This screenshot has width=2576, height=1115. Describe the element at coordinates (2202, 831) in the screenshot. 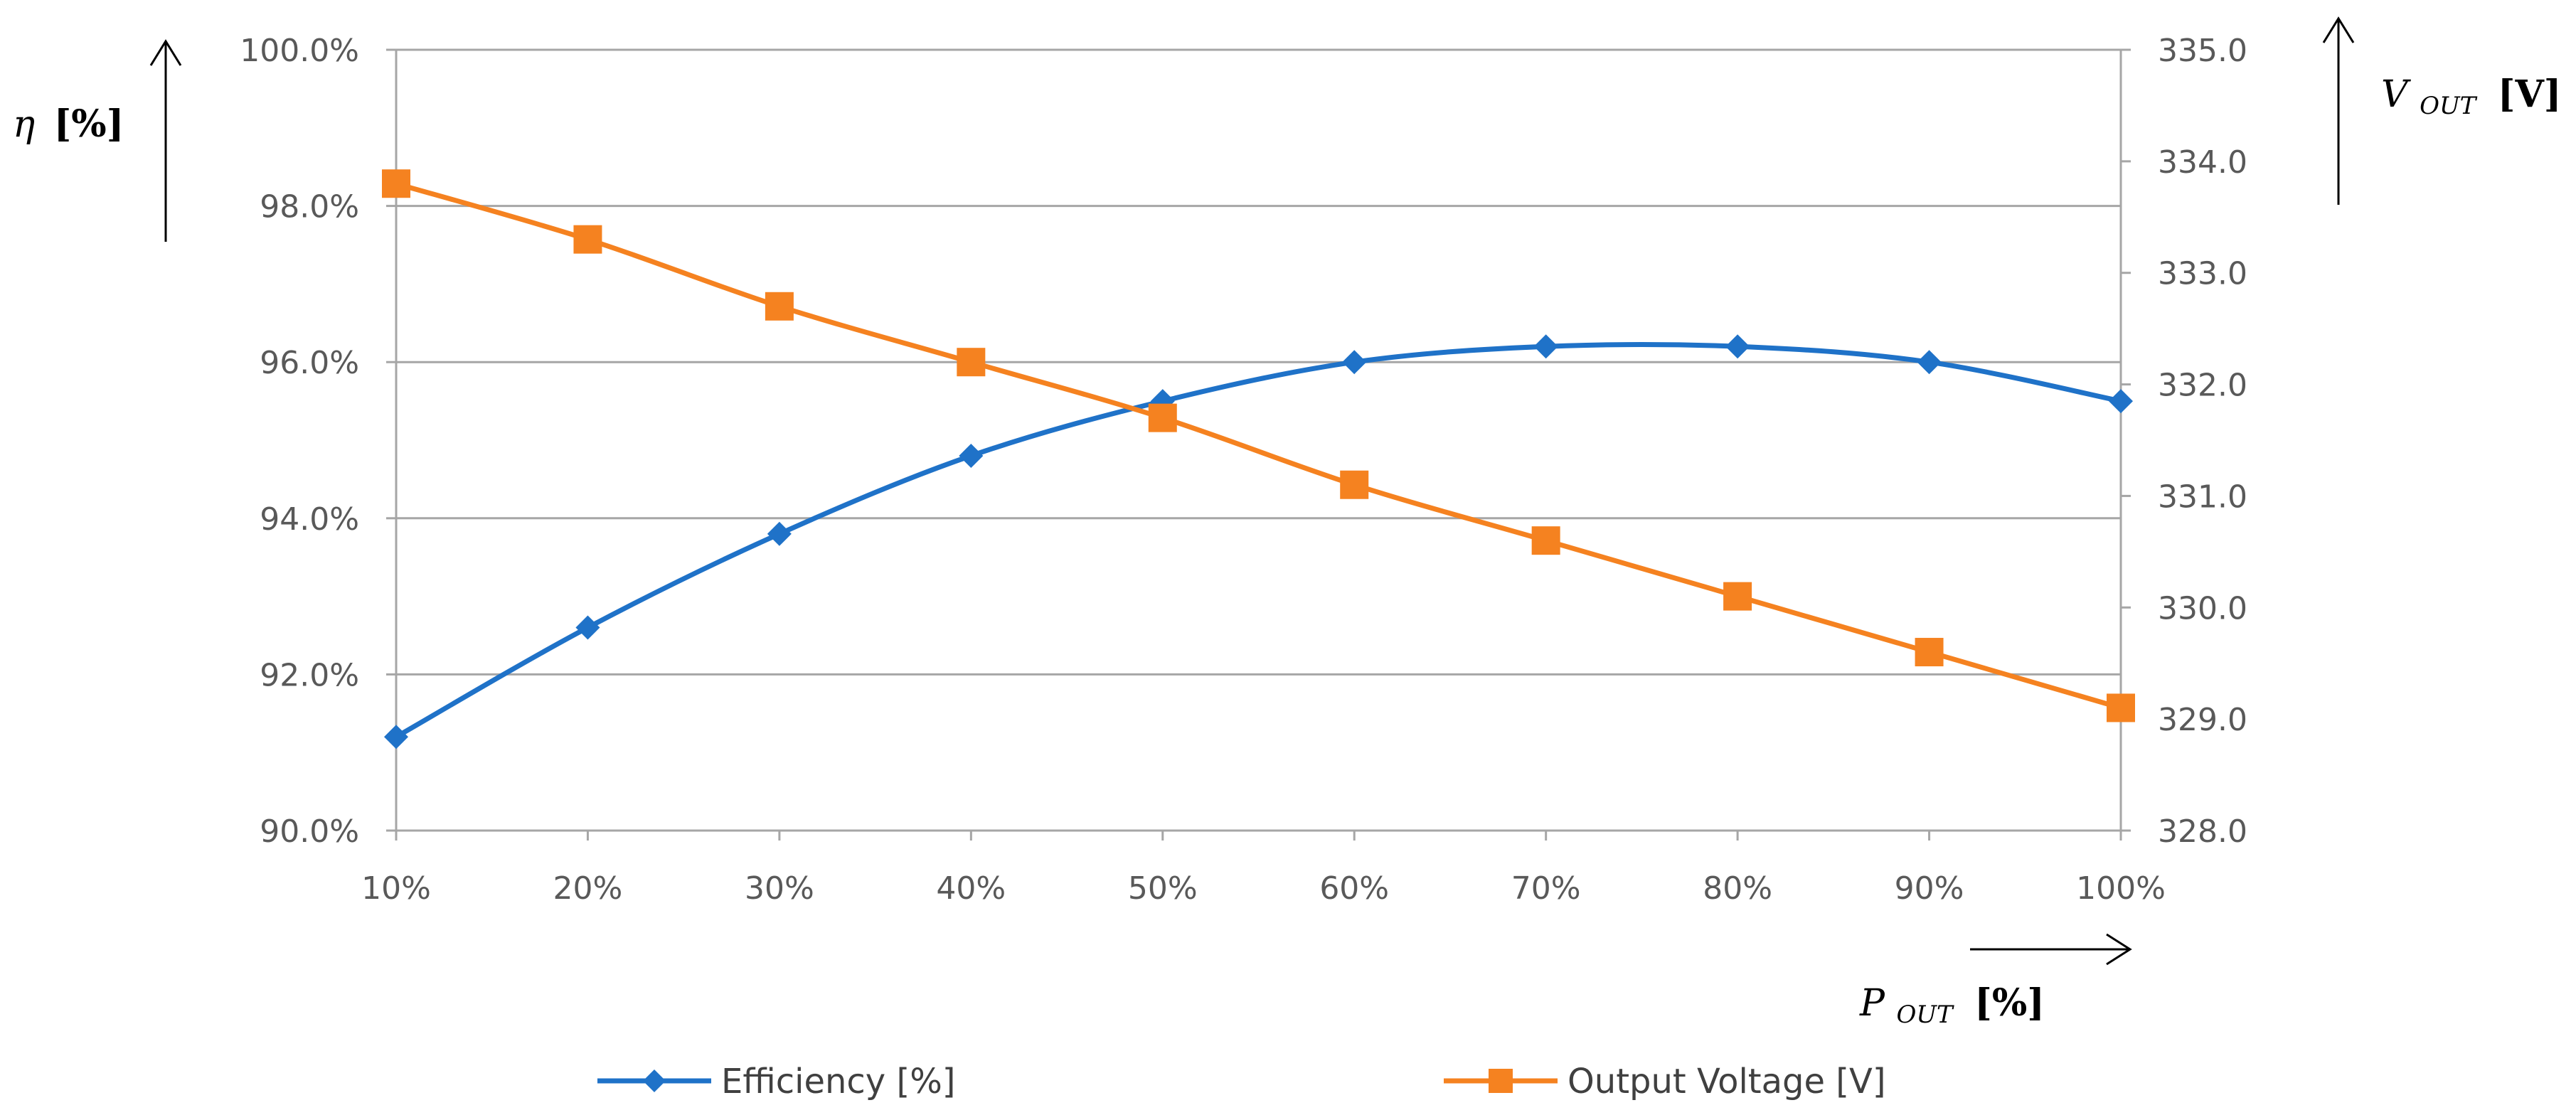

I see `y-right-tick-label: 328.0` at that location.